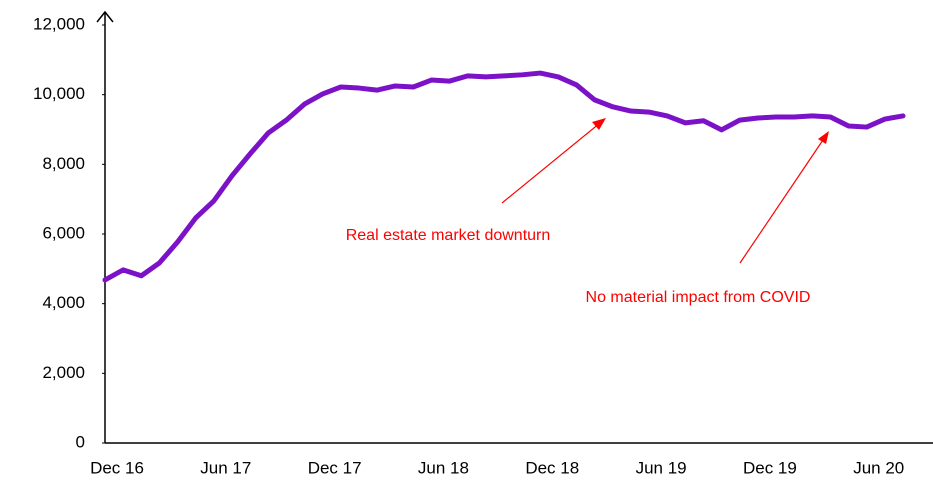  I want to click on x-tick-label: Dec 19, so click(770, 467).